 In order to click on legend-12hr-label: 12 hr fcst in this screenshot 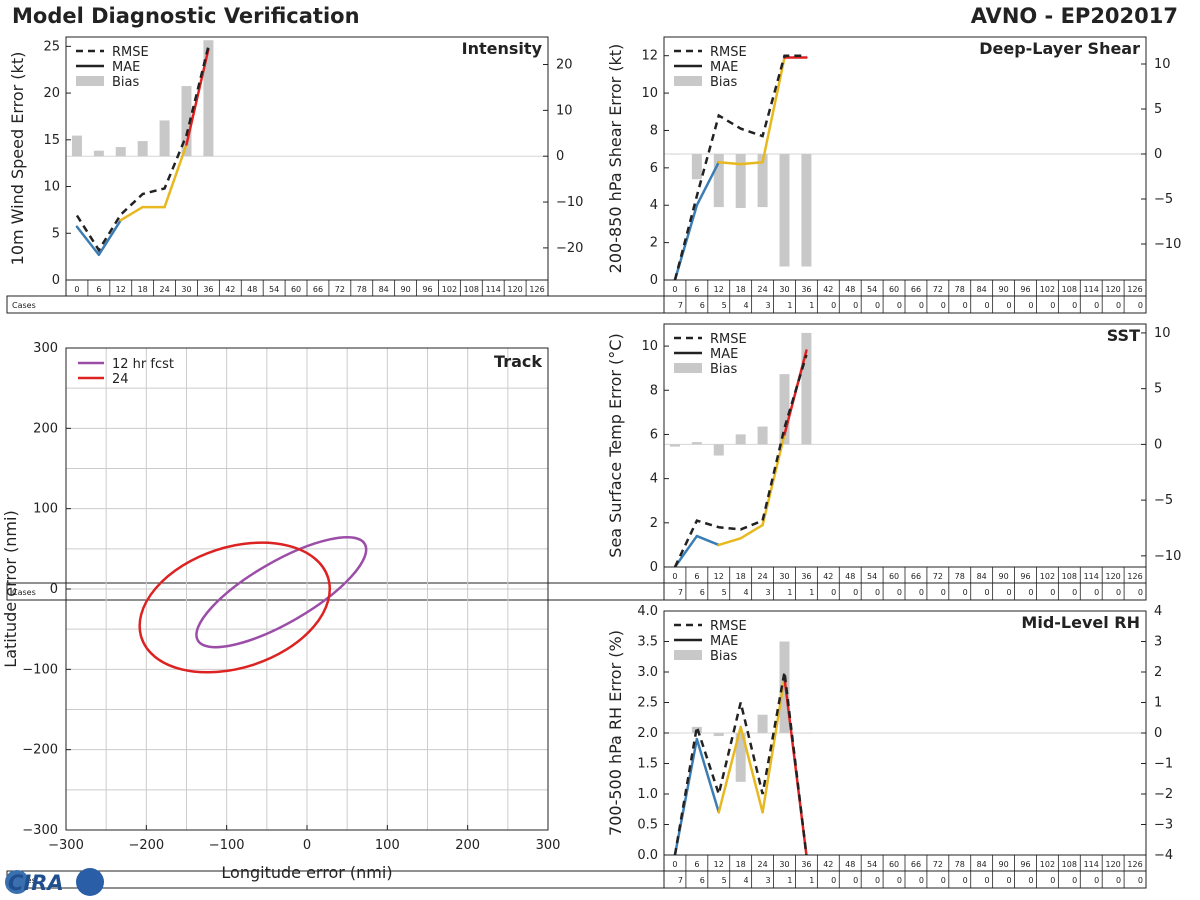, I will do `click(143, 364)`.